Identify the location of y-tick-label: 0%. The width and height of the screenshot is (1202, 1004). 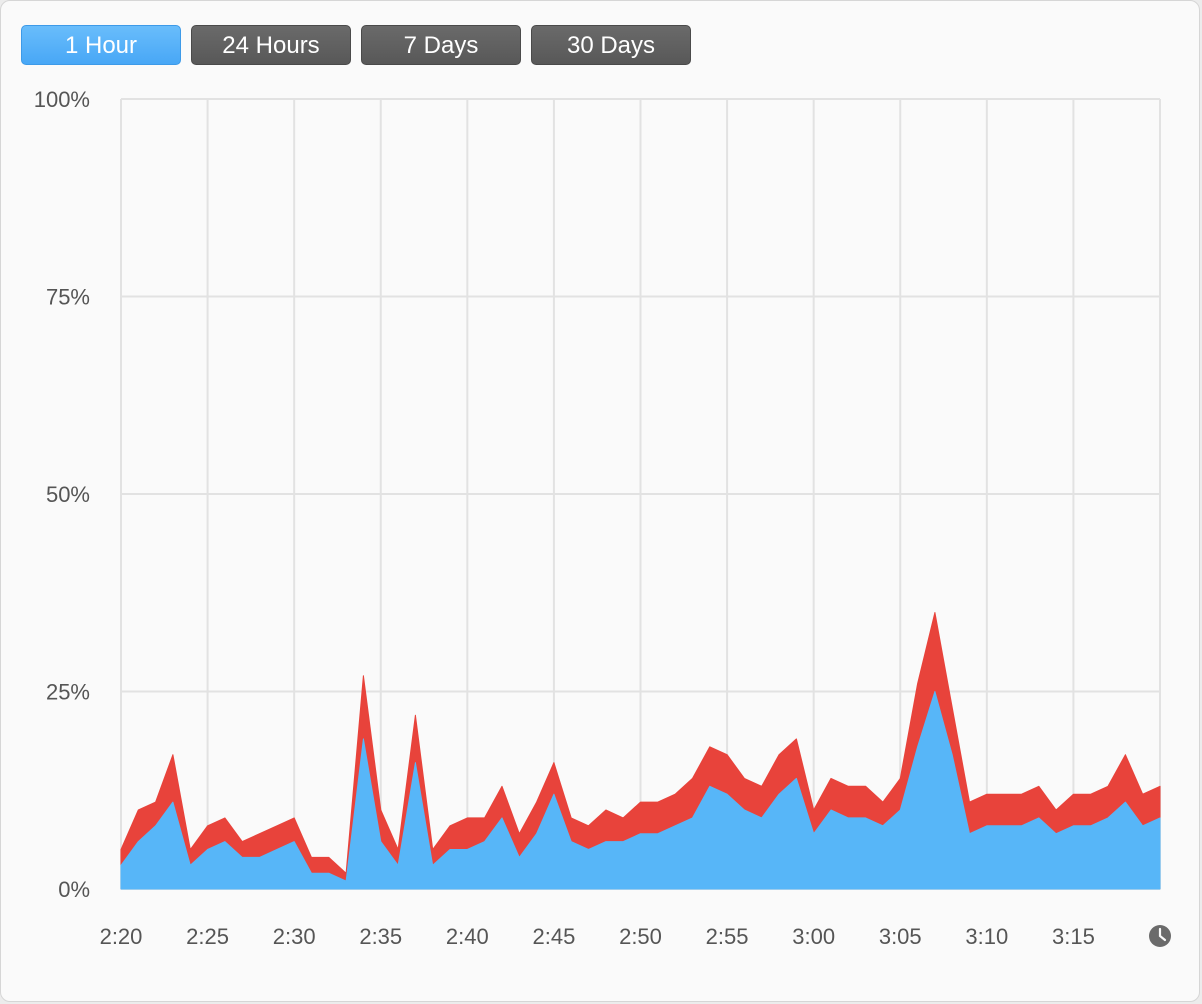
(74, 889).